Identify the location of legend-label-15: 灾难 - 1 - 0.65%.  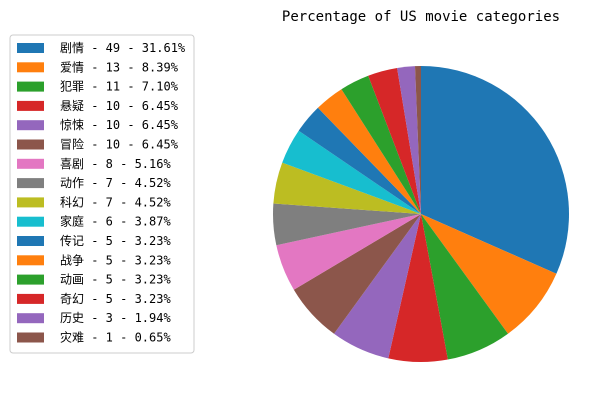
(115, 337).